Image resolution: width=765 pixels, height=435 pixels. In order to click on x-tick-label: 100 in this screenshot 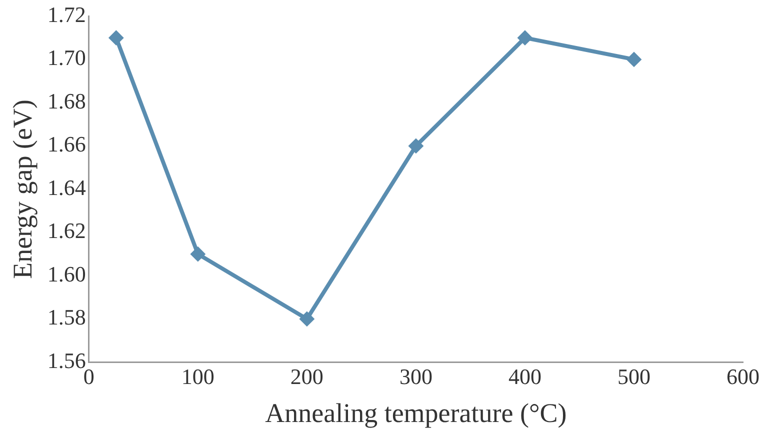, I will do `click(197, 377)`.